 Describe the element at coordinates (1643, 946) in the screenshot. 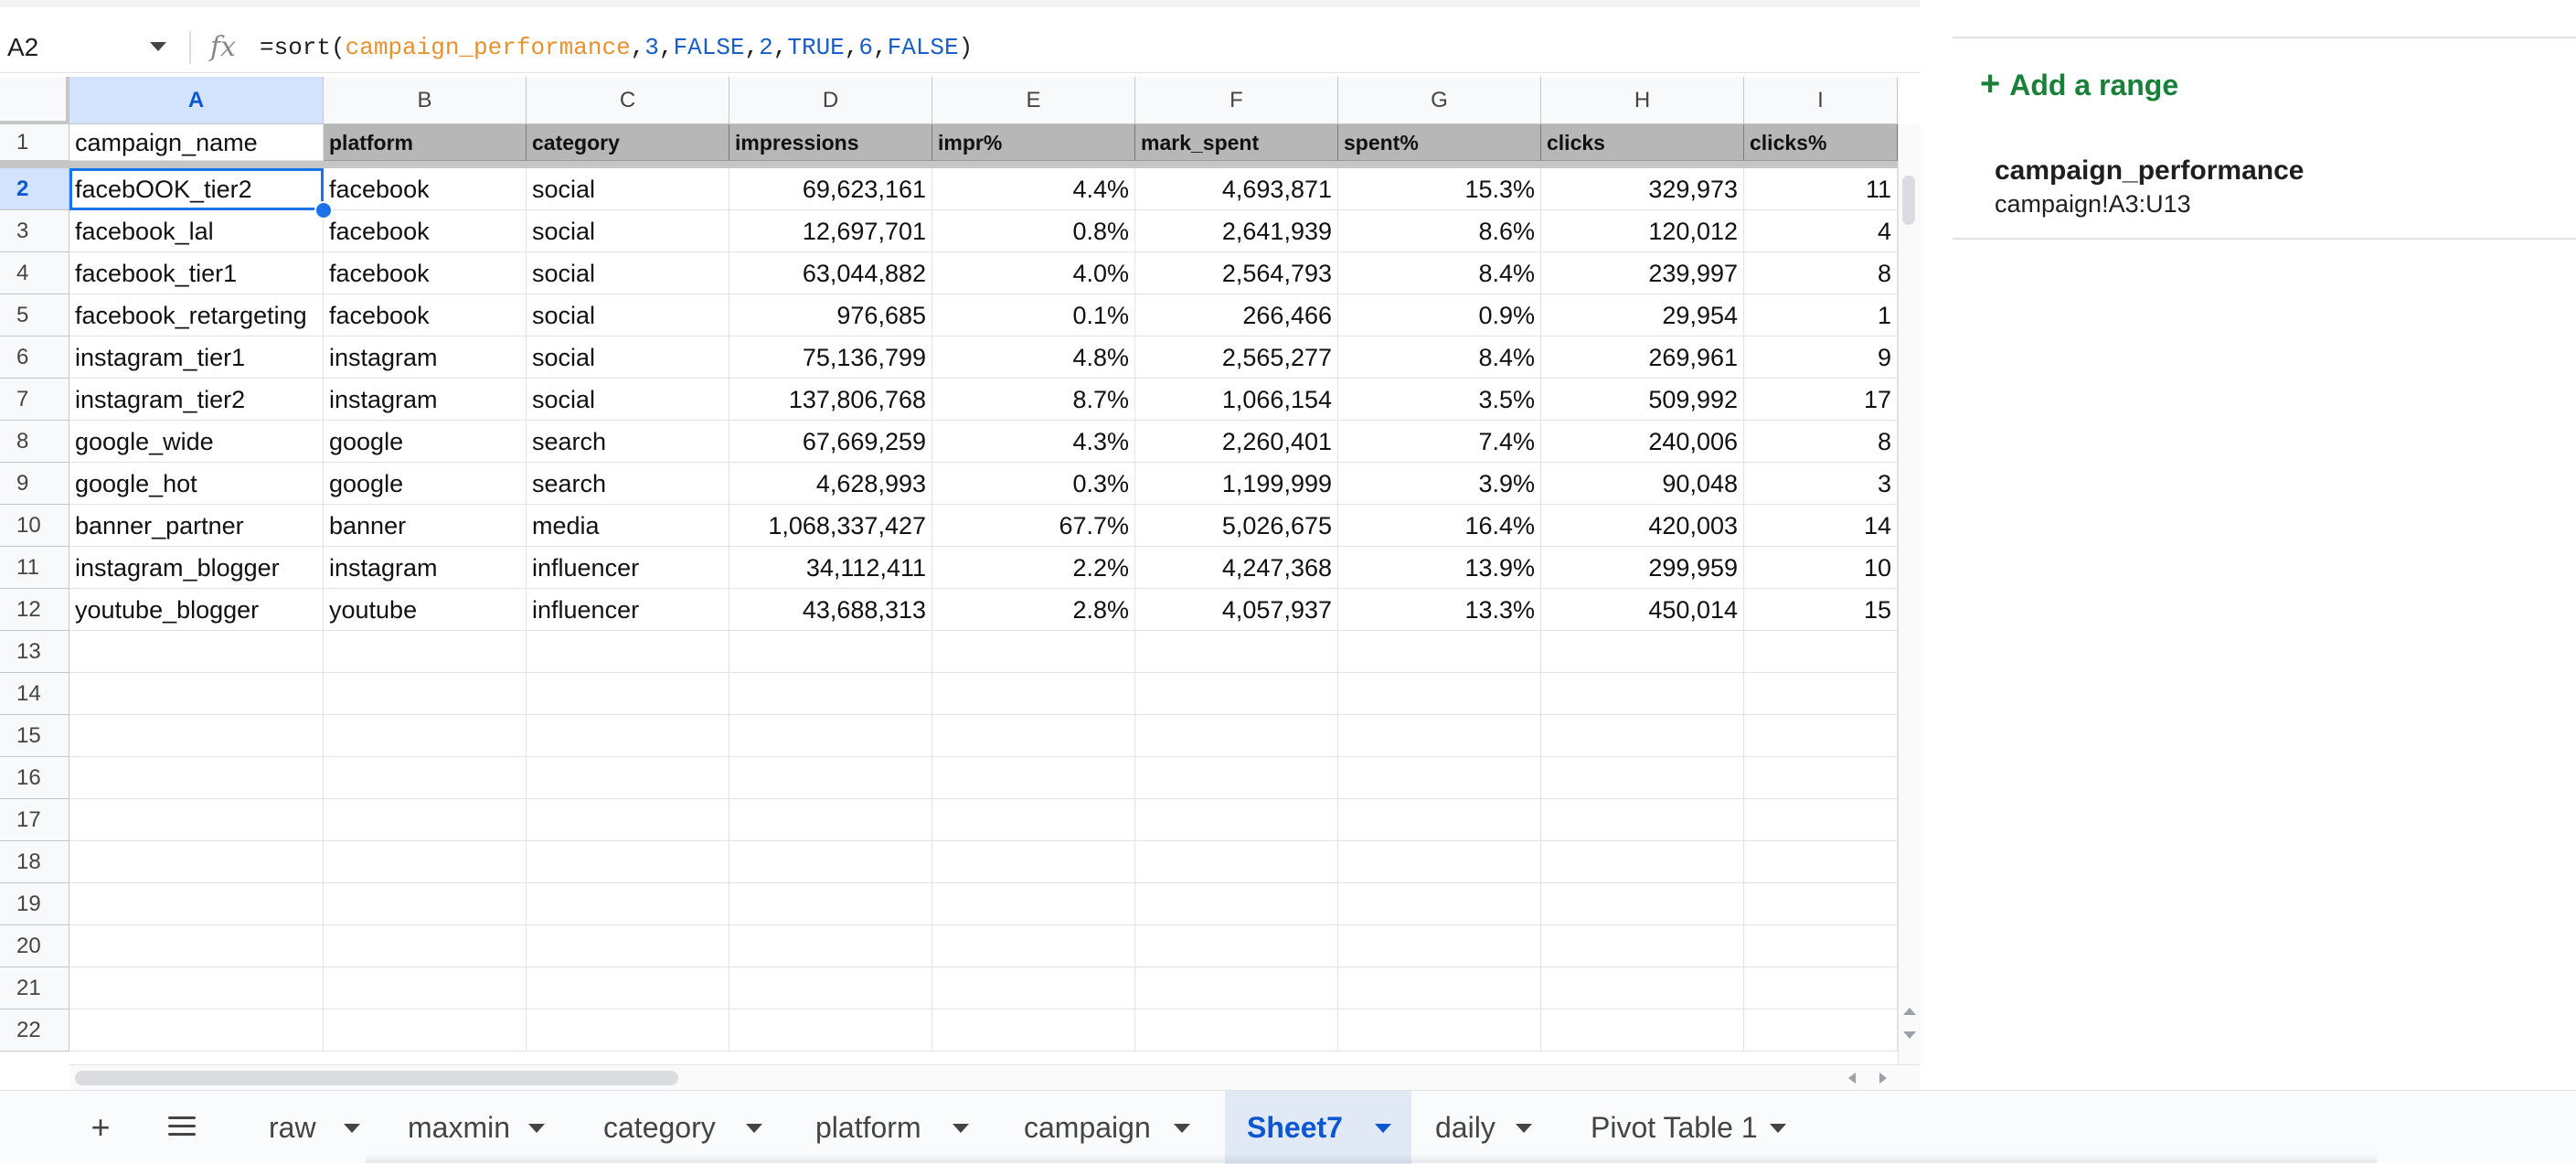

I see `cell-h20` at that location.